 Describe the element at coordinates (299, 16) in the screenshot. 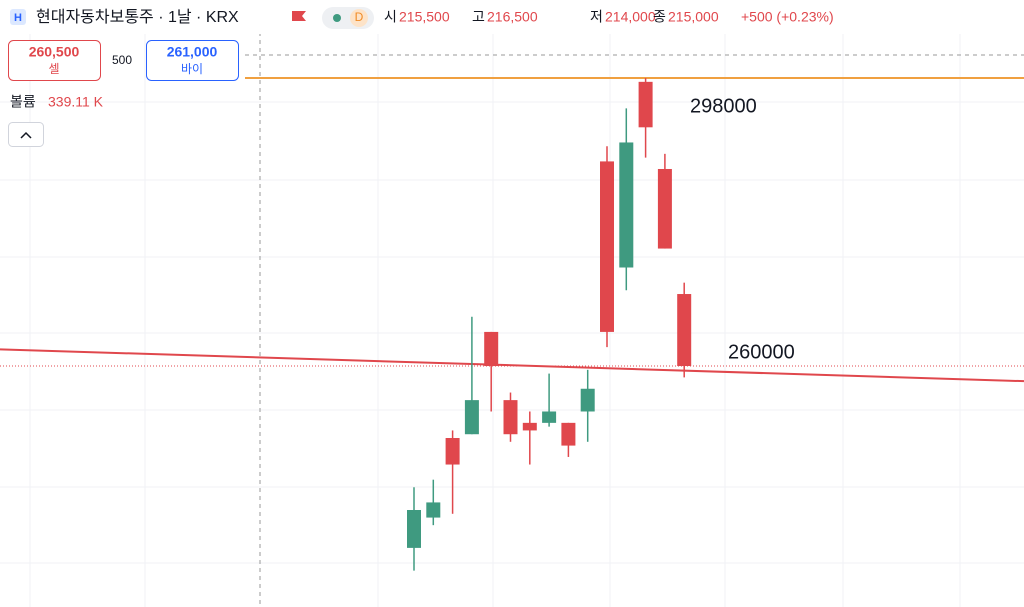

I see `flag-icon` at that location.